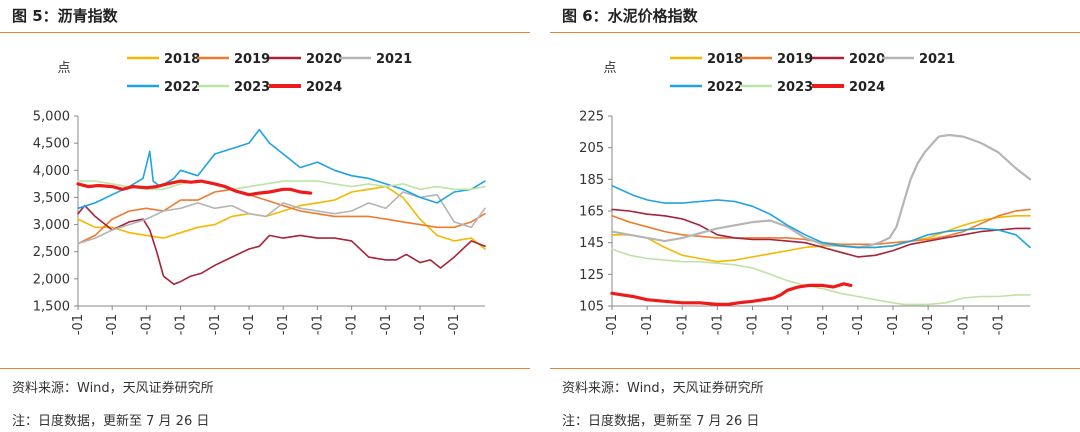 The image size is (1080, 432). Describe the element at coordinates (591, 275) in the screenshot. I see `y-tick-label: 125` at that location.